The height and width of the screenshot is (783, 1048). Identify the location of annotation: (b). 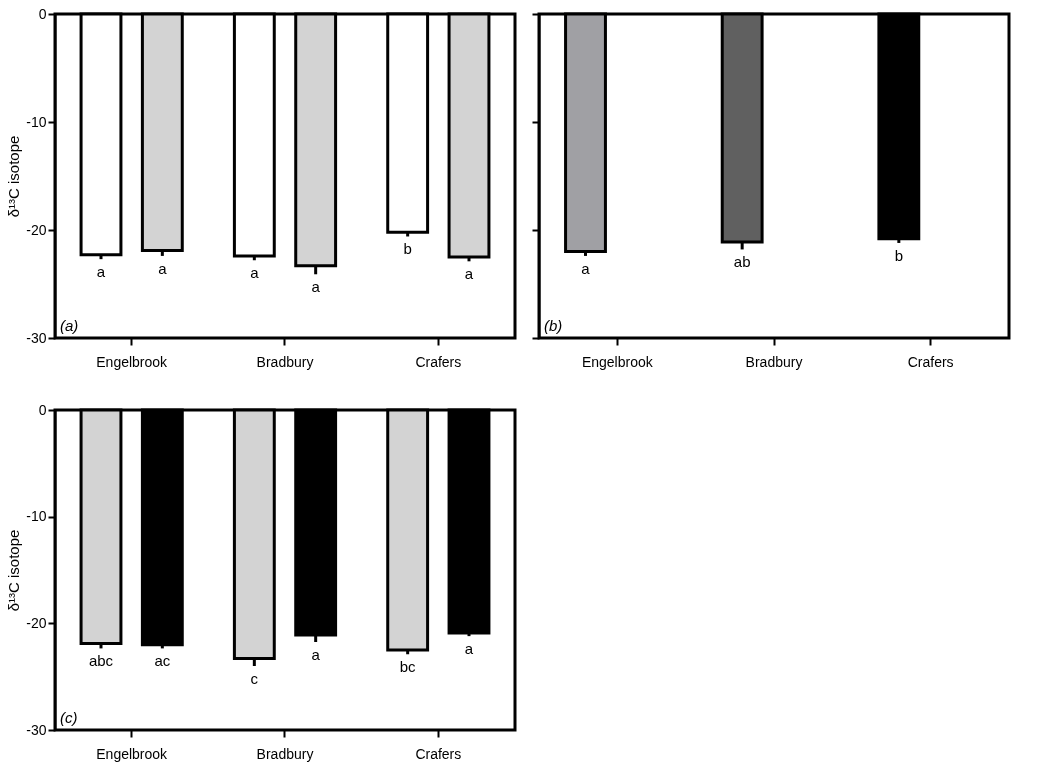
(553, 325).